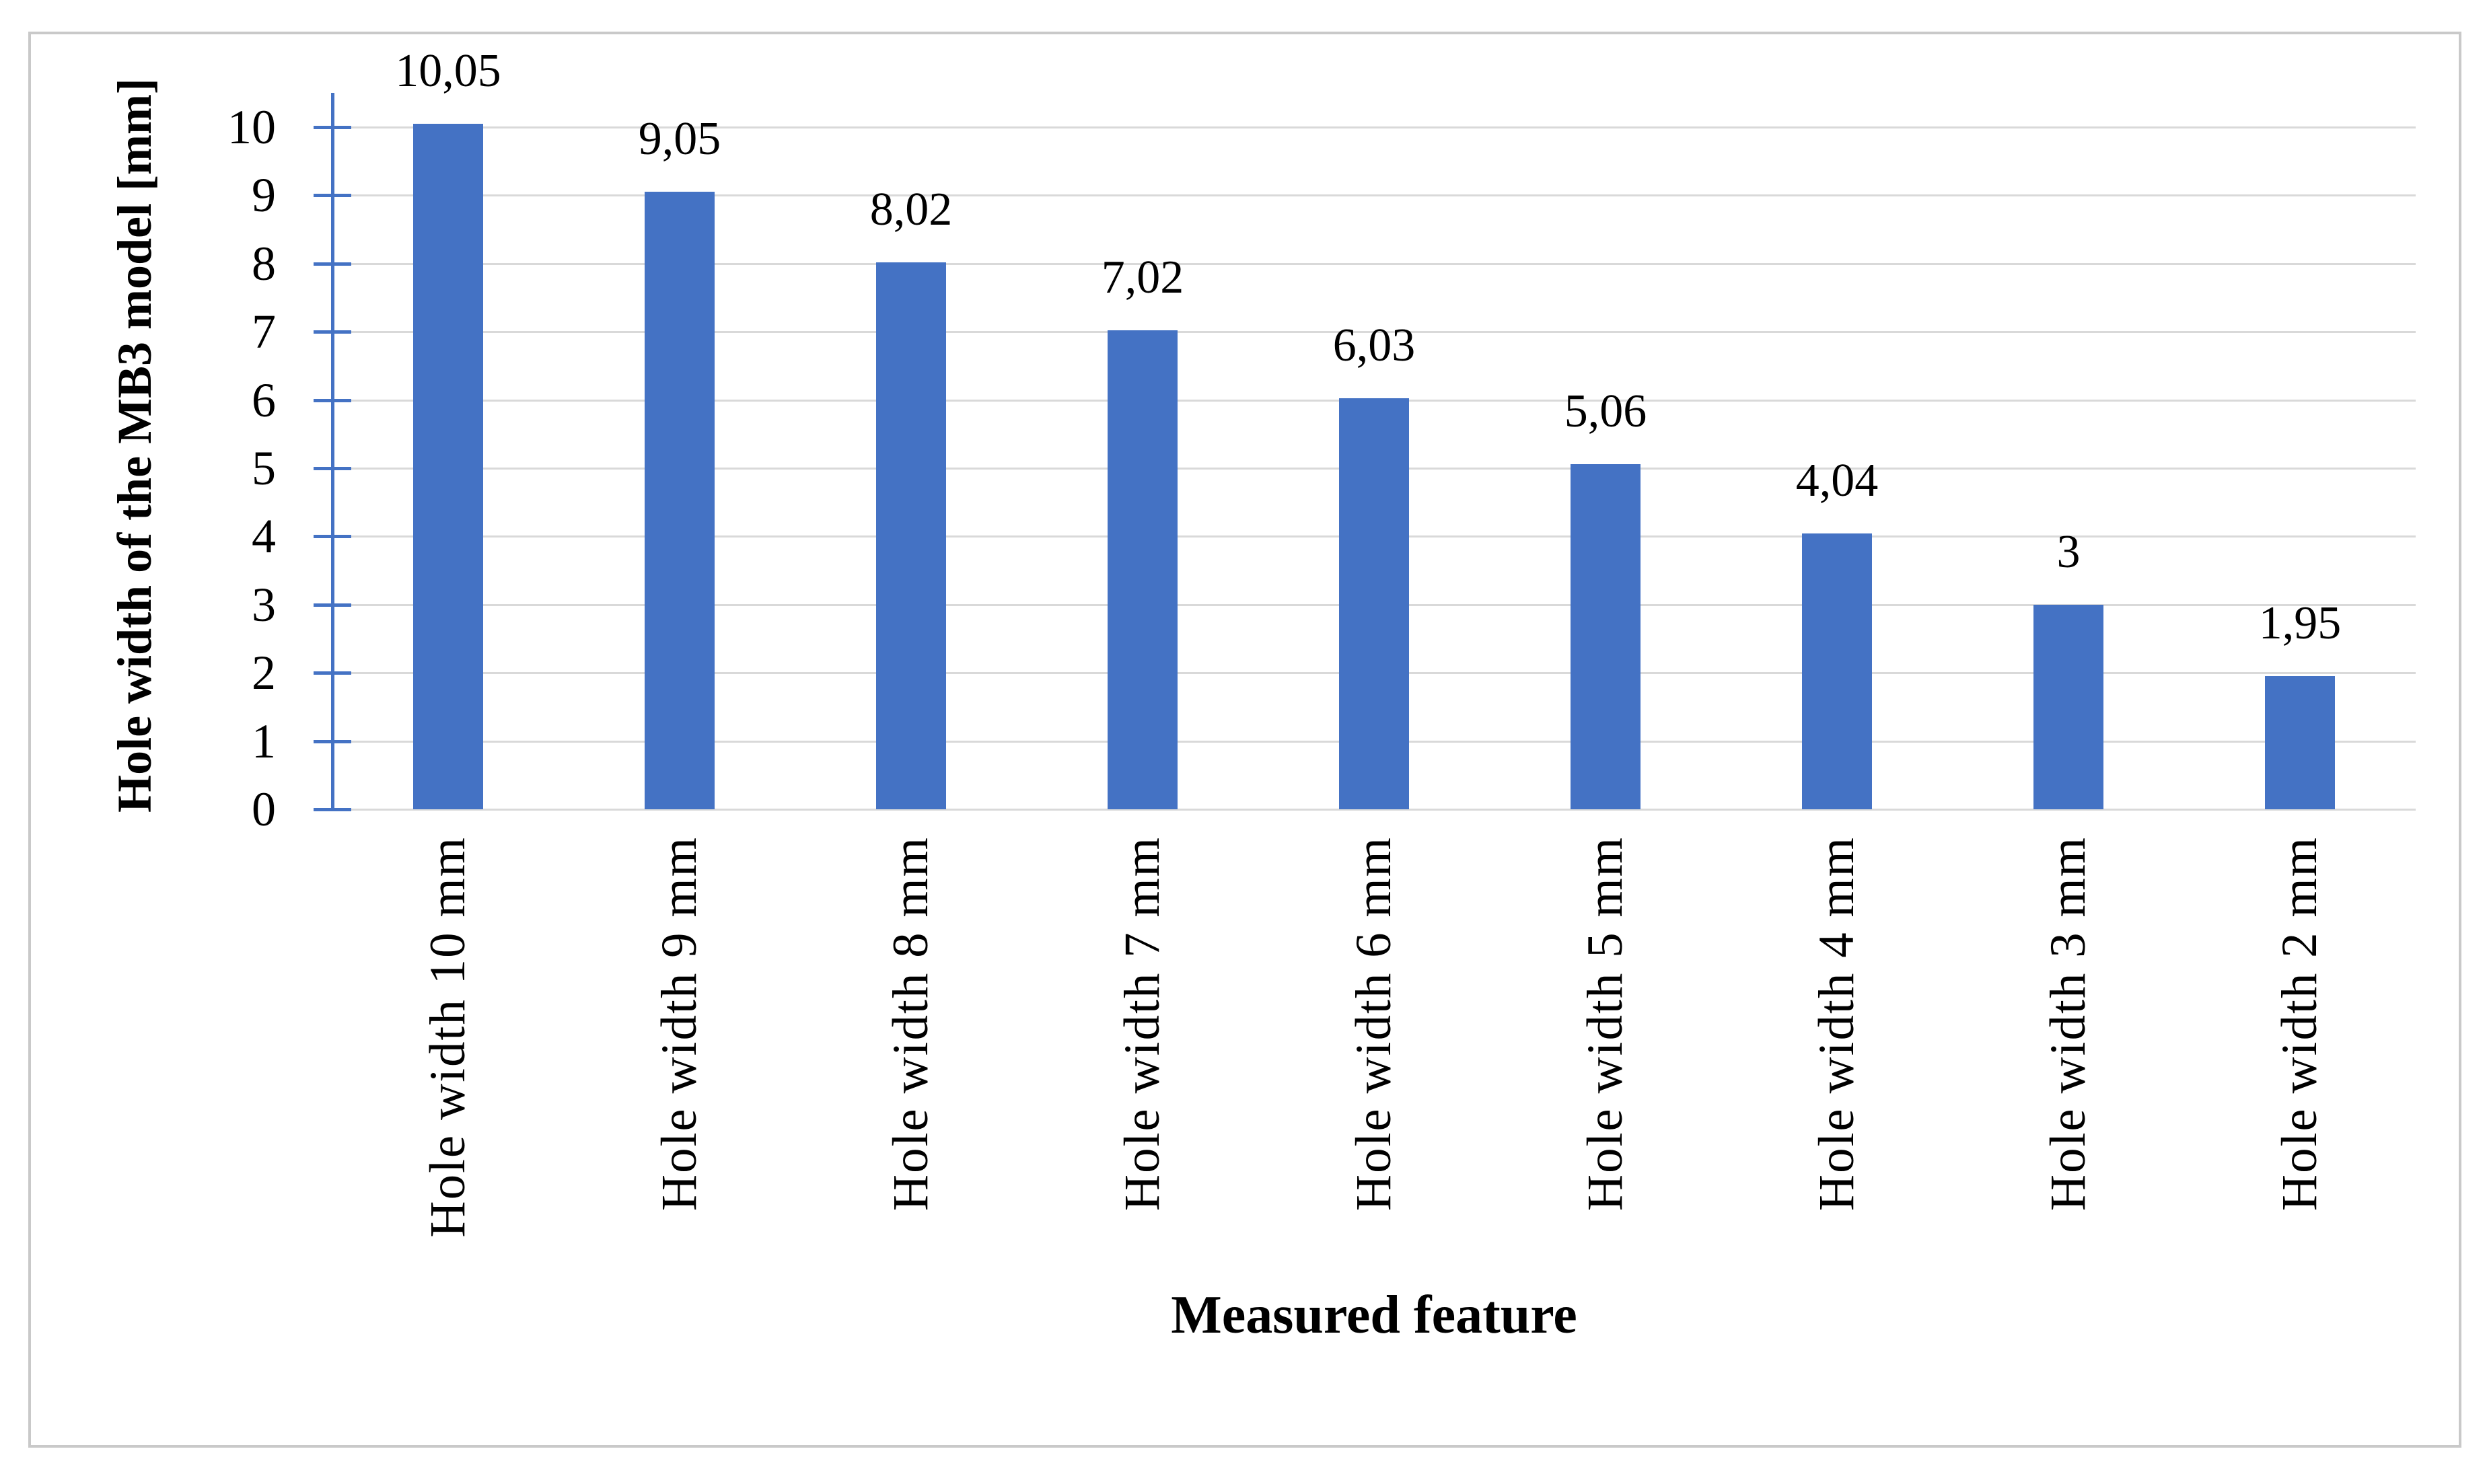  What do you see at coordinates (264, 400) in the screenshot?
I see `y-tick-label: 6` at bounding box center [264, 400].